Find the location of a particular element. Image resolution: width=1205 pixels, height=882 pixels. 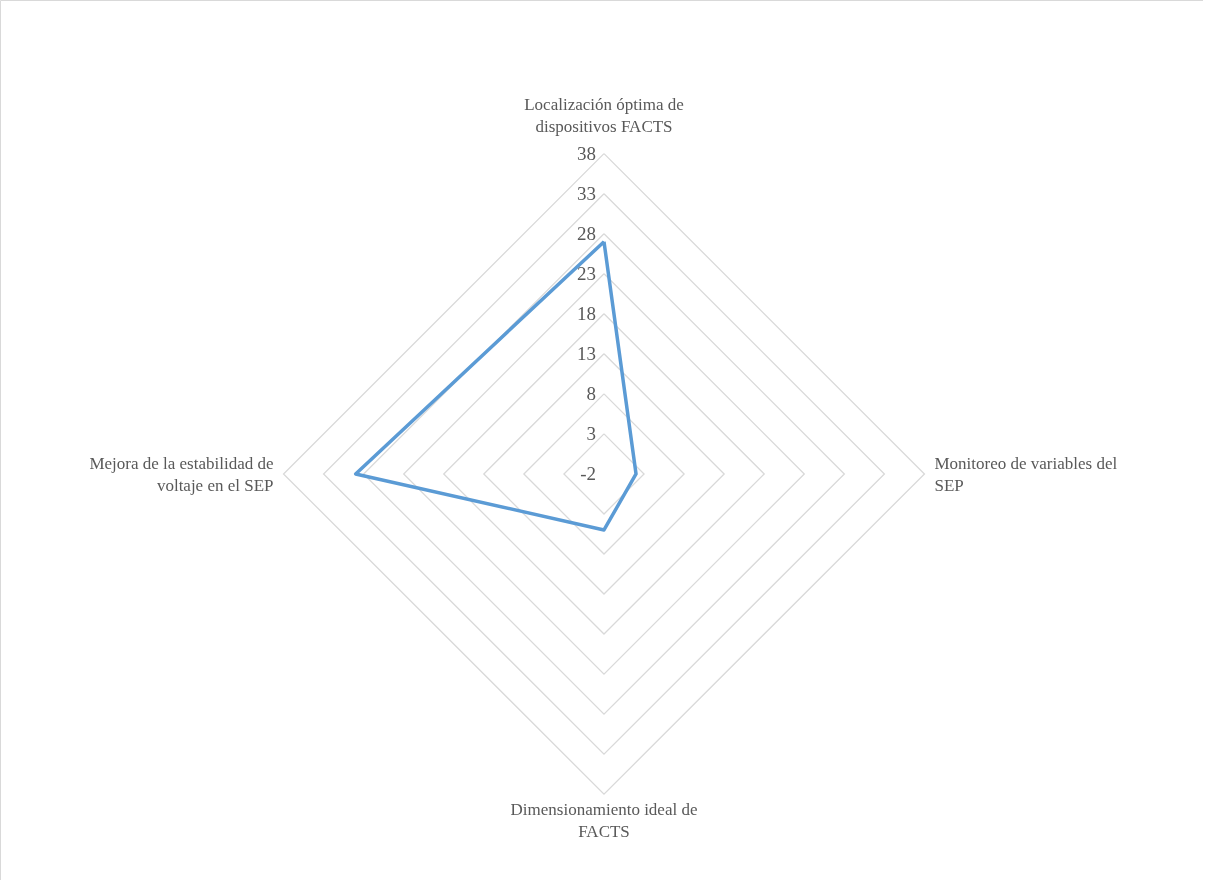

y-tick-label: -2 is located at coordinates (588, 473).